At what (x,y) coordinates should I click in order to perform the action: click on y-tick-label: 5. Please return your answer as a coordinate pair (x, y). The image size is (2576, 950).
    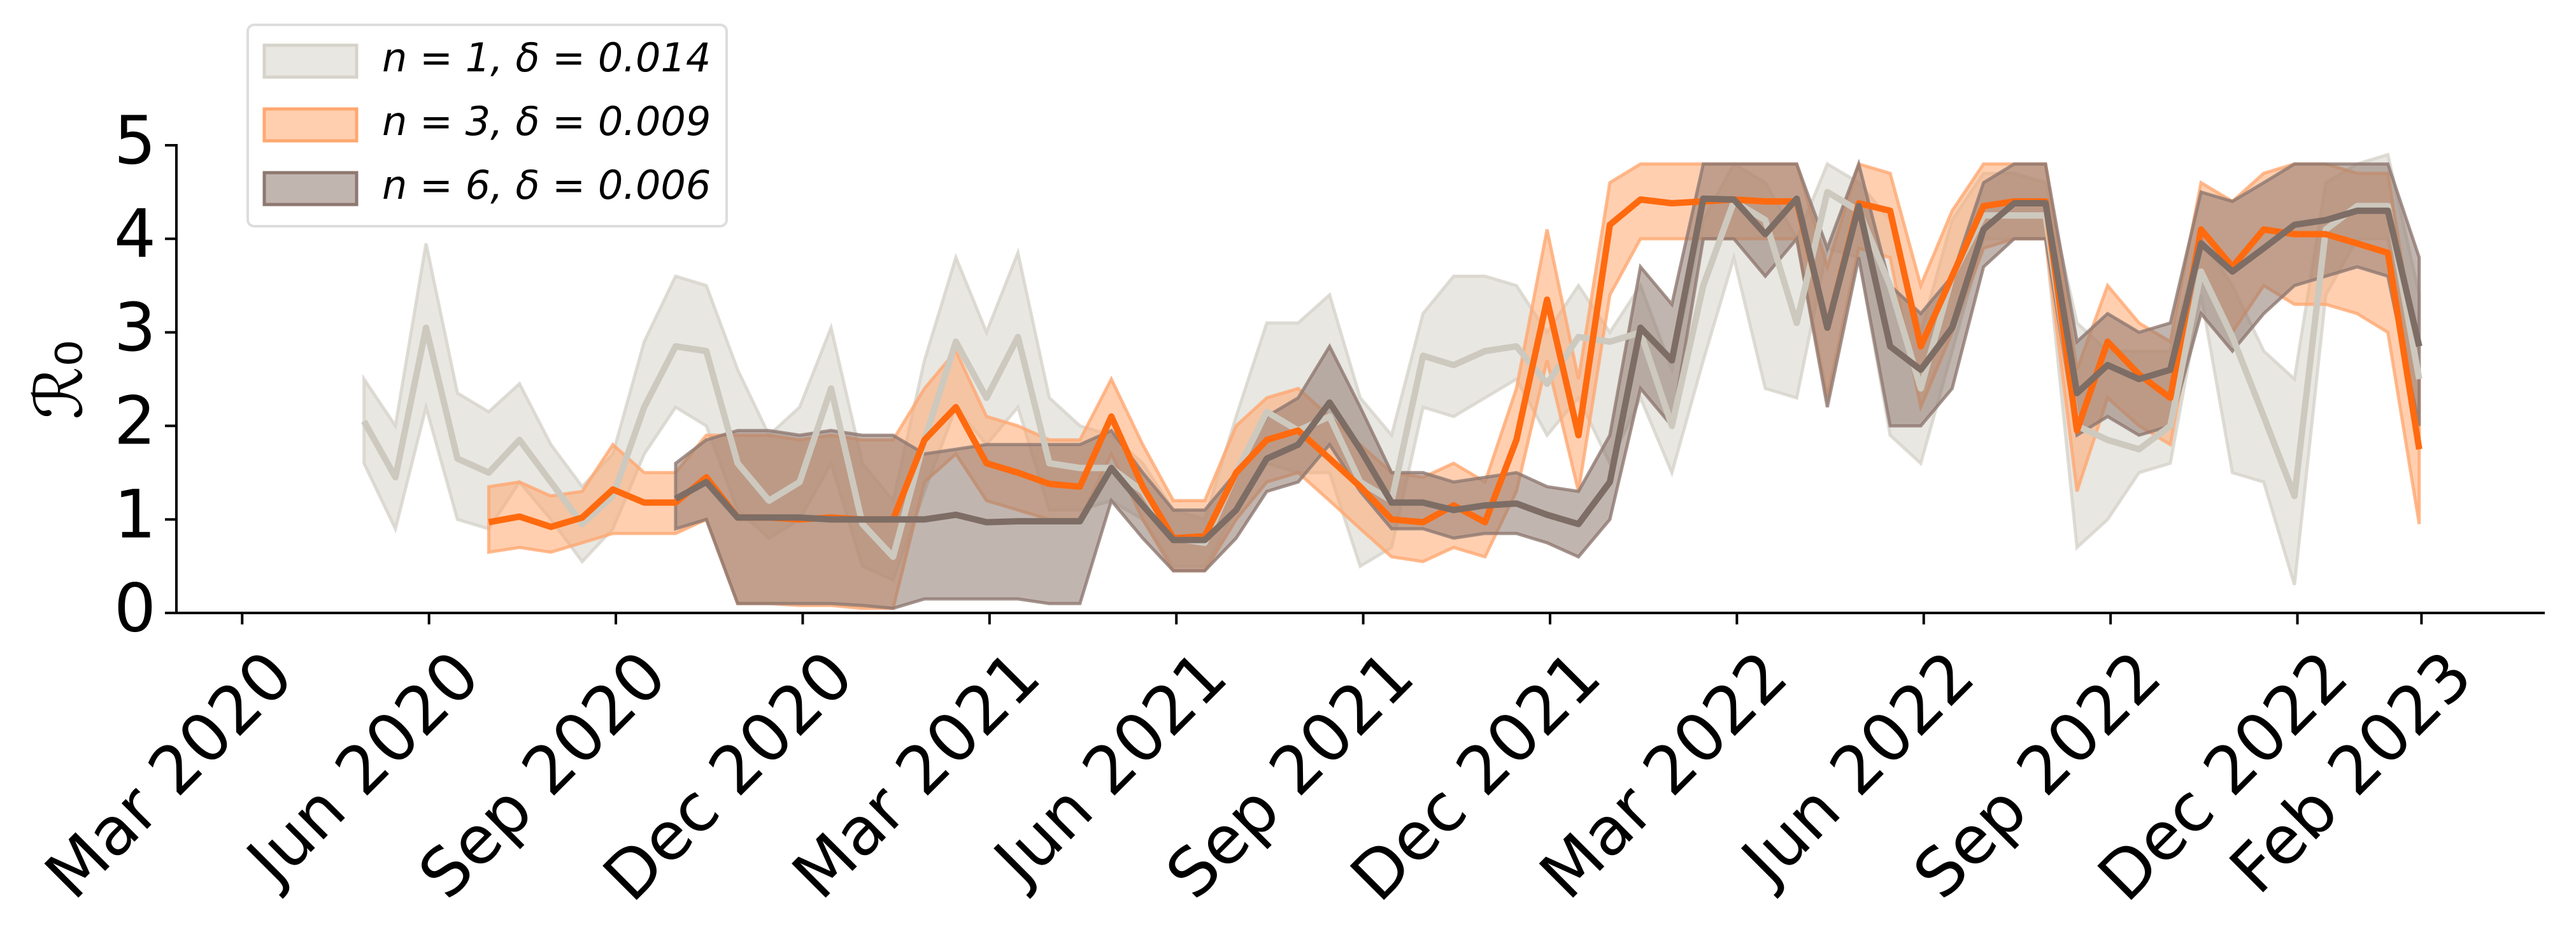
    Looking at the image, I should click on (135, 140).